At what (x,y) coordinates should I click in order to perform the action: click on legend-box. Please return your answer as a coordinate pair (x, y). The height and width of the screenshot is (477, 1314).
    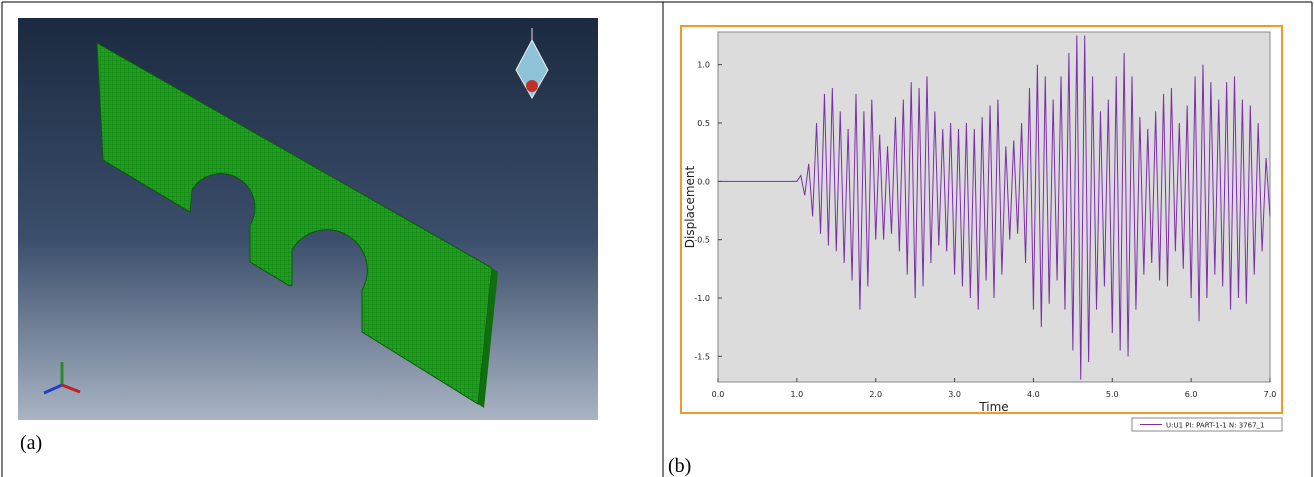
    Looking at the image, I should click on (1207, 424).